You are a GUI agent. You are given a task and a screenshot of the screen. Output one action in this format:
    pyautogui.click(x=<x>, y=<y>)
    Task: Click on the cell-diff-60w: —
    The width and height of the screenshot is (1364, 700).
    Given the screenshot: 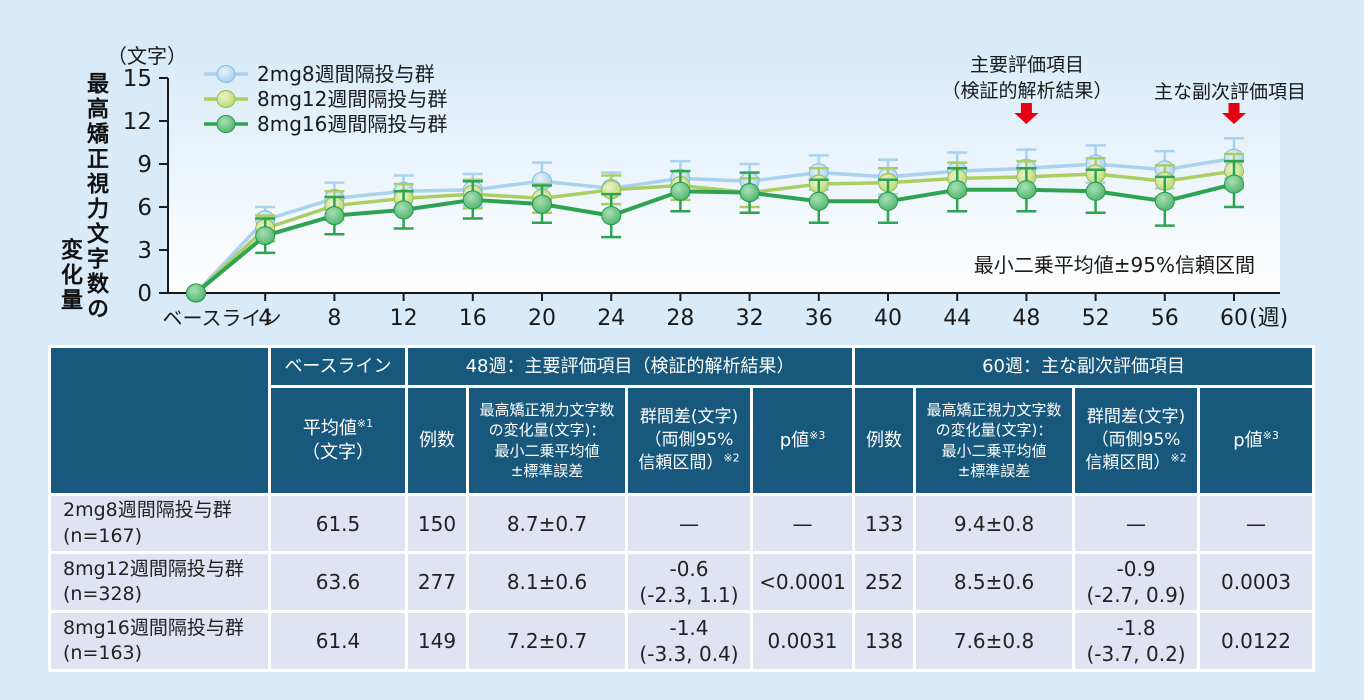 What is the action you would take?
    pyautogui.click(x=1136, y=523)
    